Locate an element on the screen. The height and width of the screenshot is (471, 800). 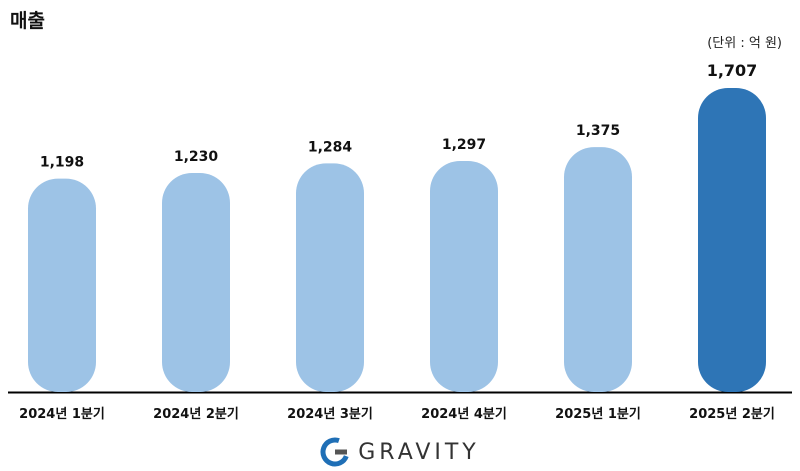
value-label-1: 1,198 is located at coordinates (62, 163).